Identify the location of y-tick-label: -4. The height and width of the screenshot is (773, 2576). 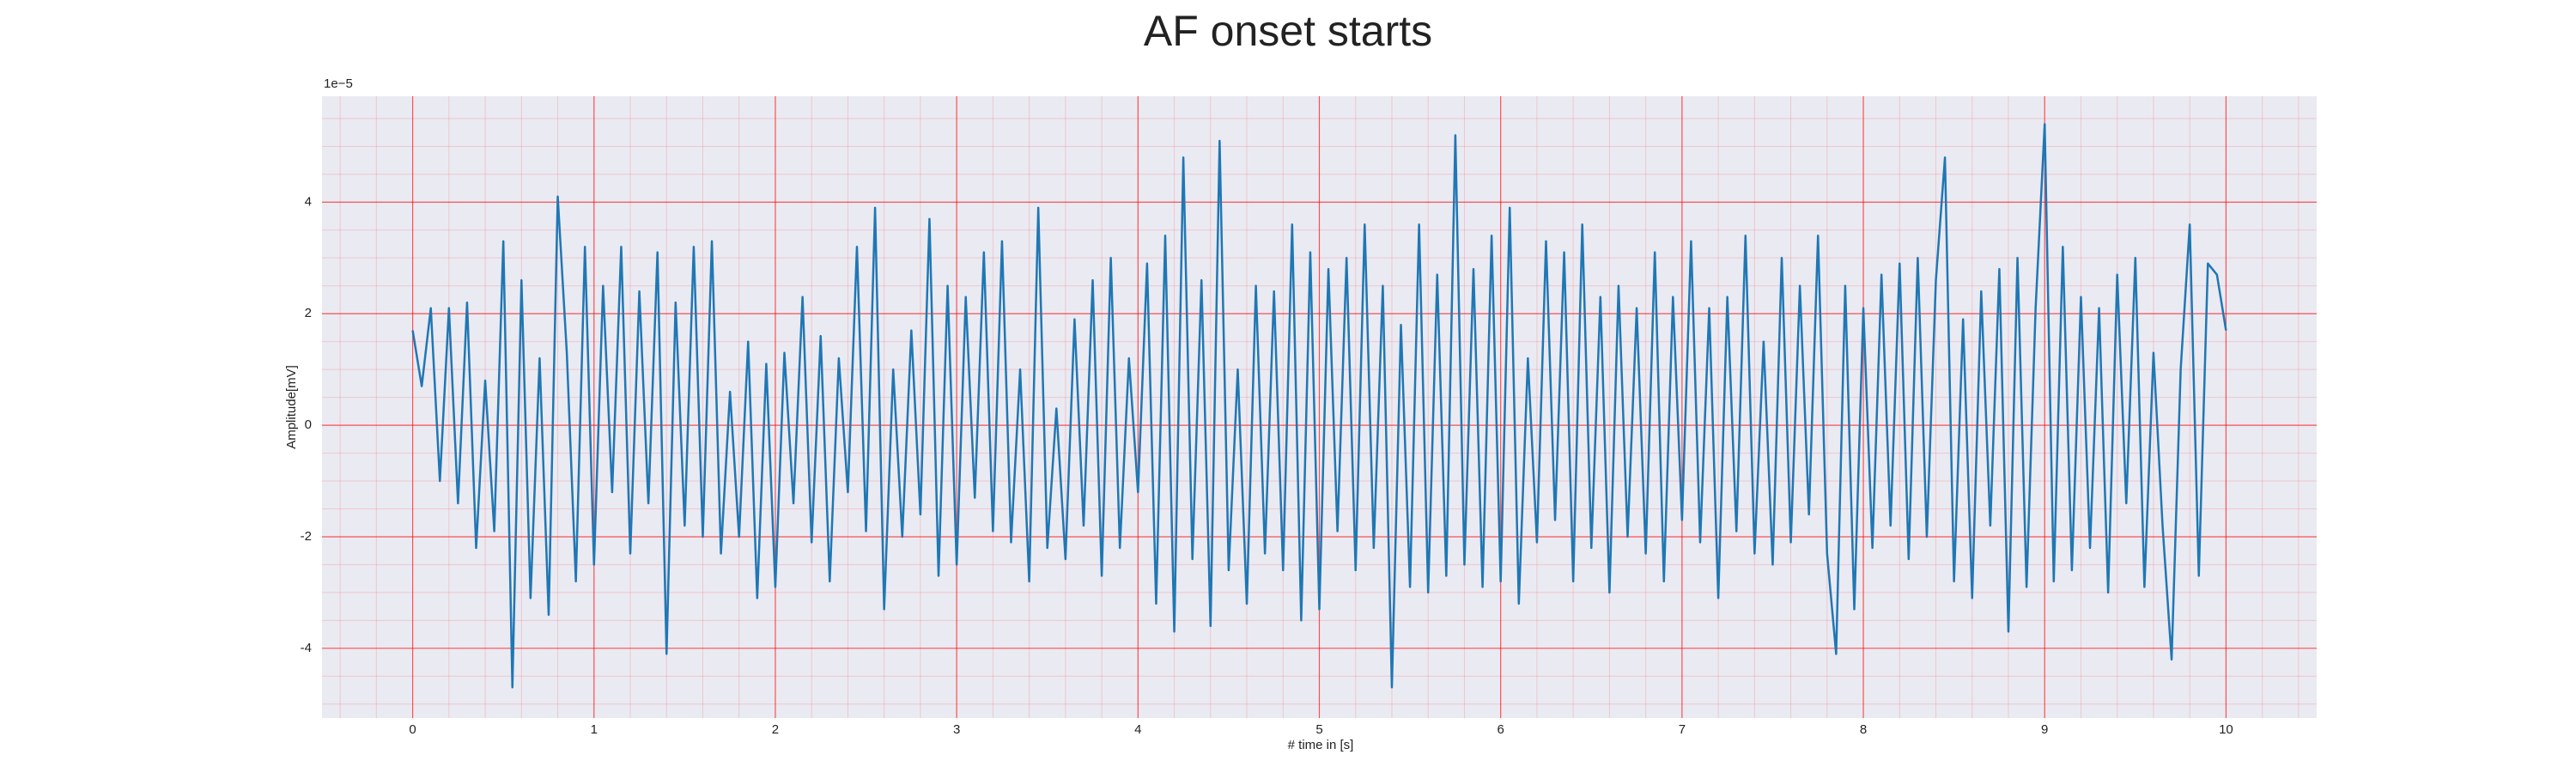
(306, 648).